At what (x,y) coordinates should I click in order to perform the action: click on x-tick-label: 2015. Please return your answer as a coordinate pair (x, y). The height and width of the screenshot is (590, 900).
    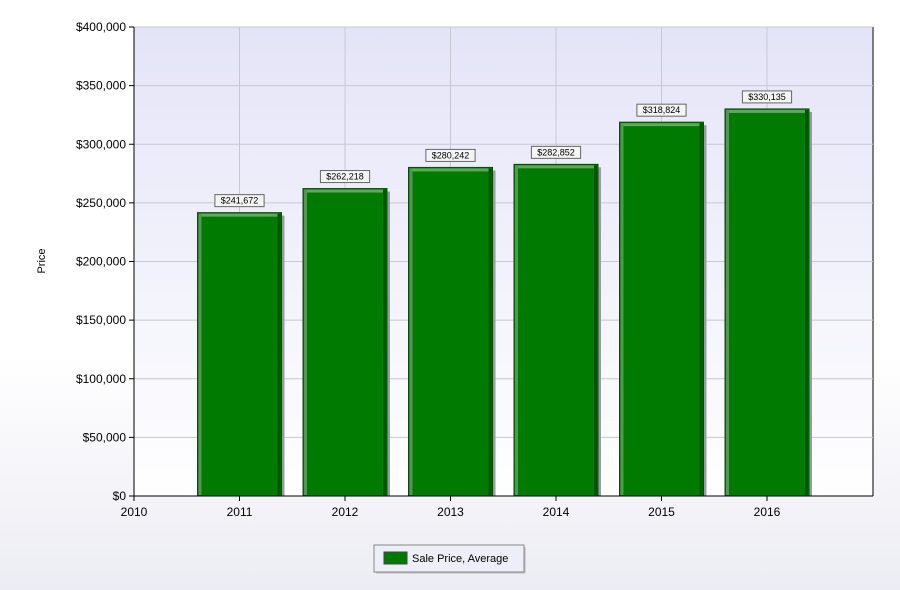
    Looking at the image, I should click on (661, 512).